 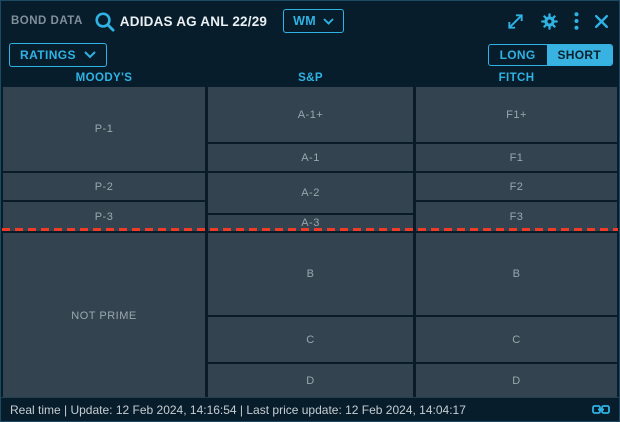 I want to click on long-short-toggle: LONG SHORT, so click(x=550, y=55).